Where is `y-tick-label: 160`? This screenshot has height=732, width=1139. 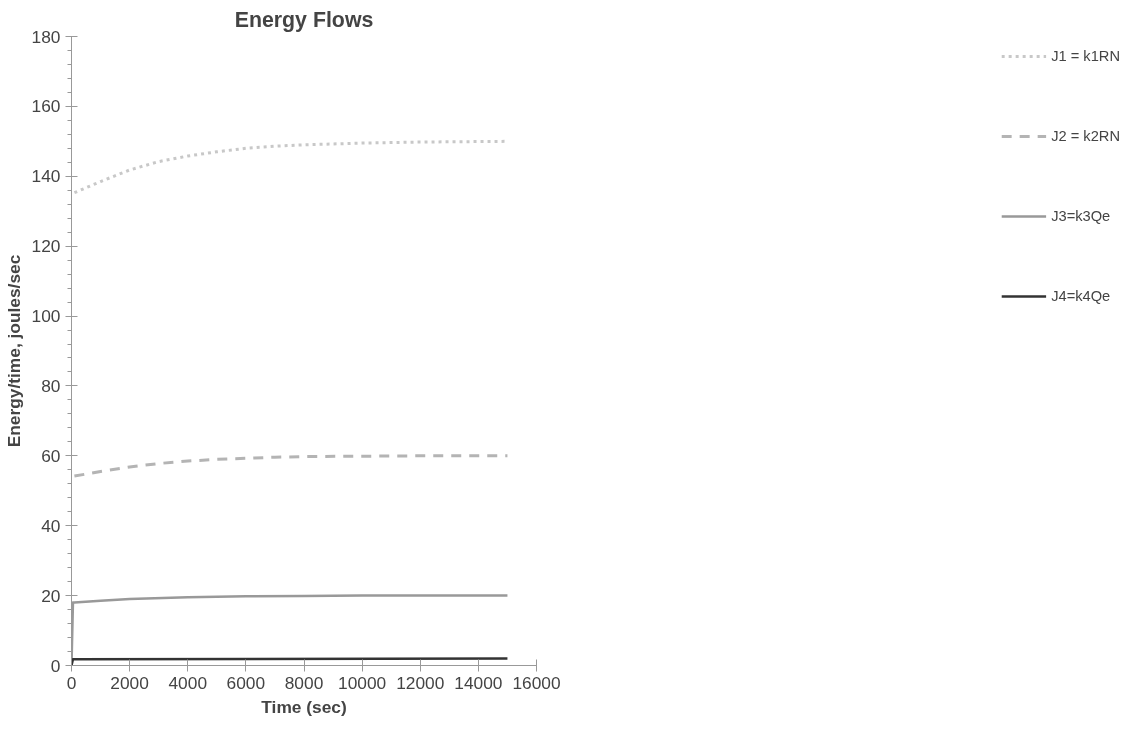
y-tick-label: 160 is located at coordinates (46, 106).